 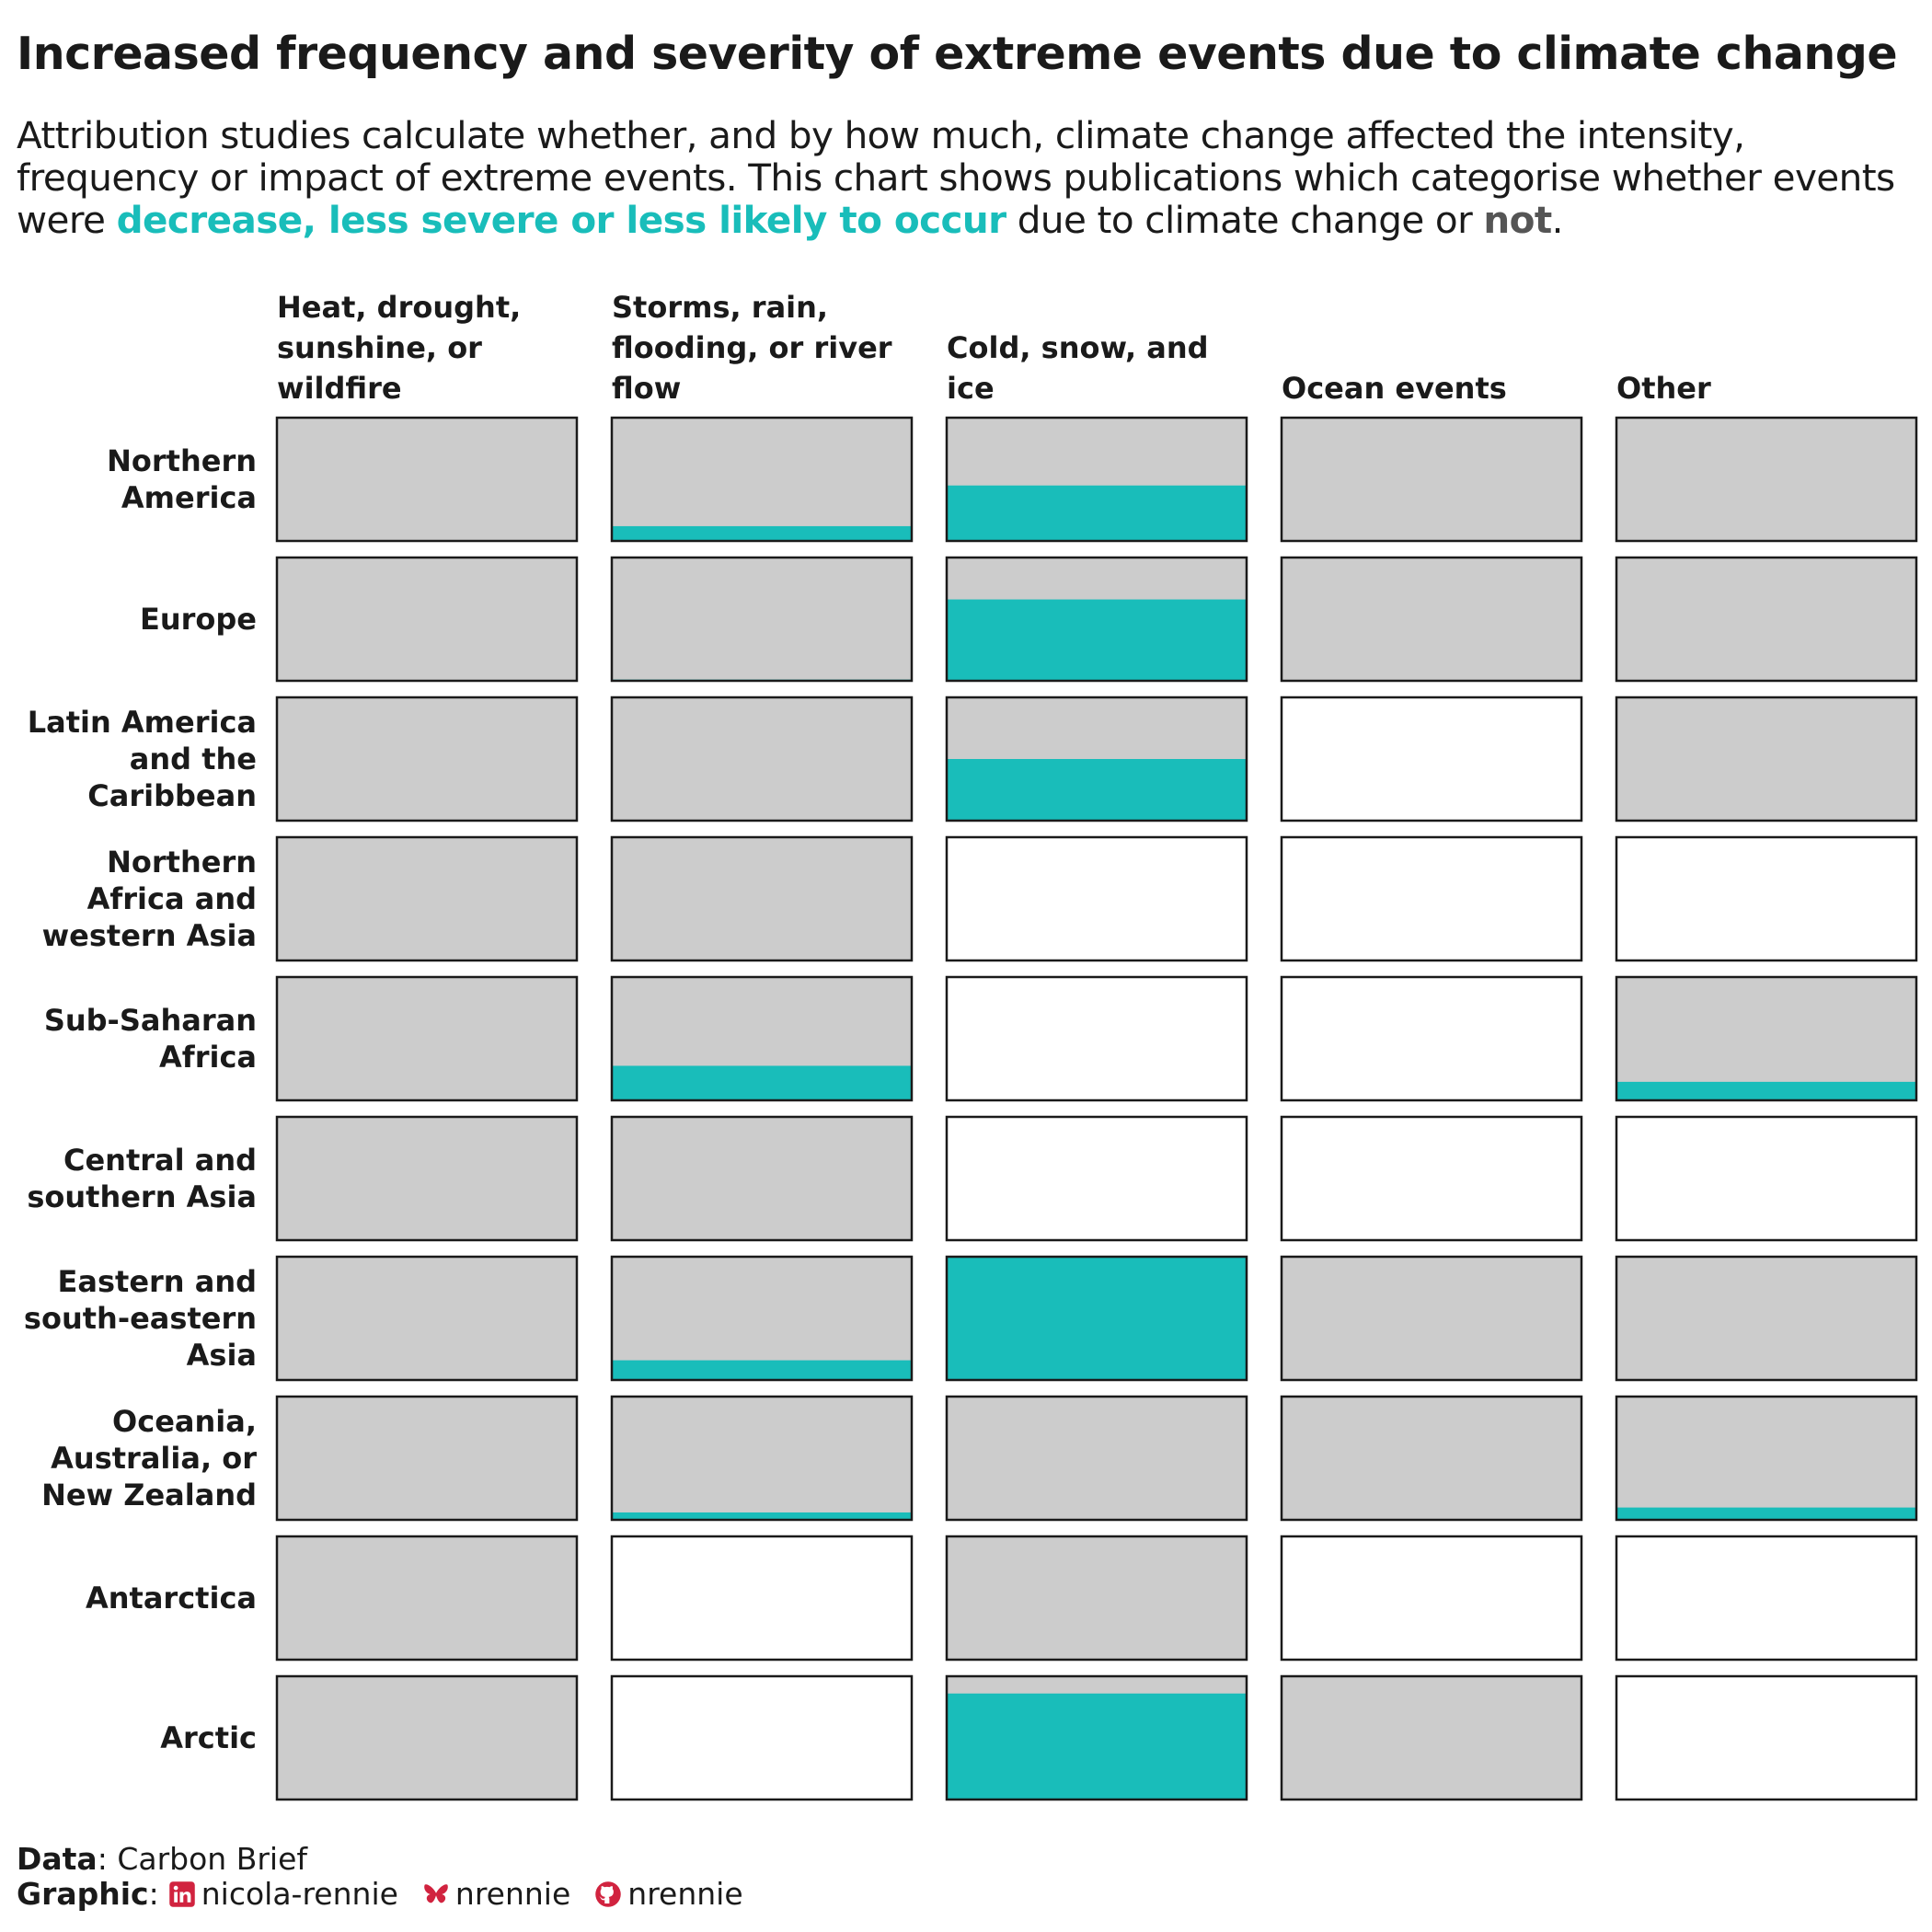 I want to click on cell-antarctica-heat-drought-sunshine-or-wildfire, so click(x=427, y=1598).